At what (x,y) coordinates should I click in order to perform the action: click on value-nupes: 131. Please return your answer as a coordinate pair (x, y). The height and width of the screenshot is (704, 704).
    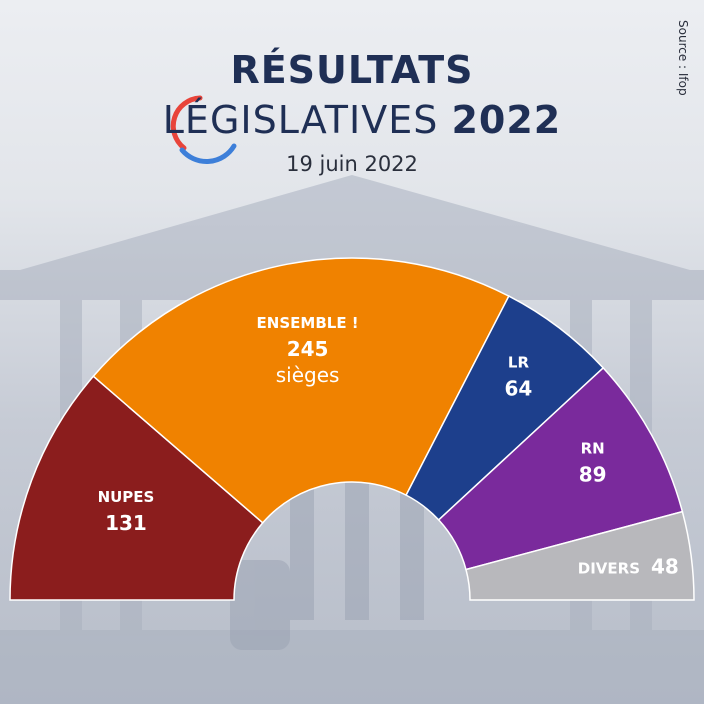
    Looking at the image, I should click on (126, 523).